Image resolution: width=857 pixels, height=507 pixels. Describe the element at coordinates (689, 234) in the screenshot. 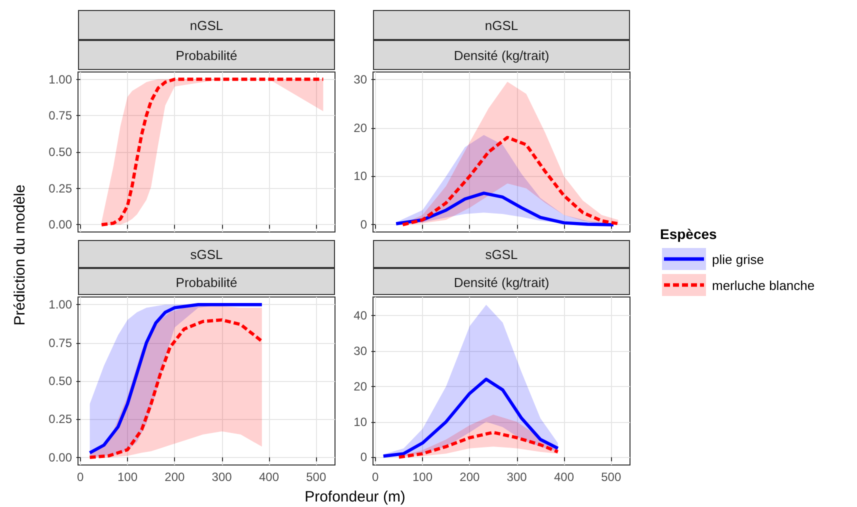

I see `legend-title: Espèces` at that location.